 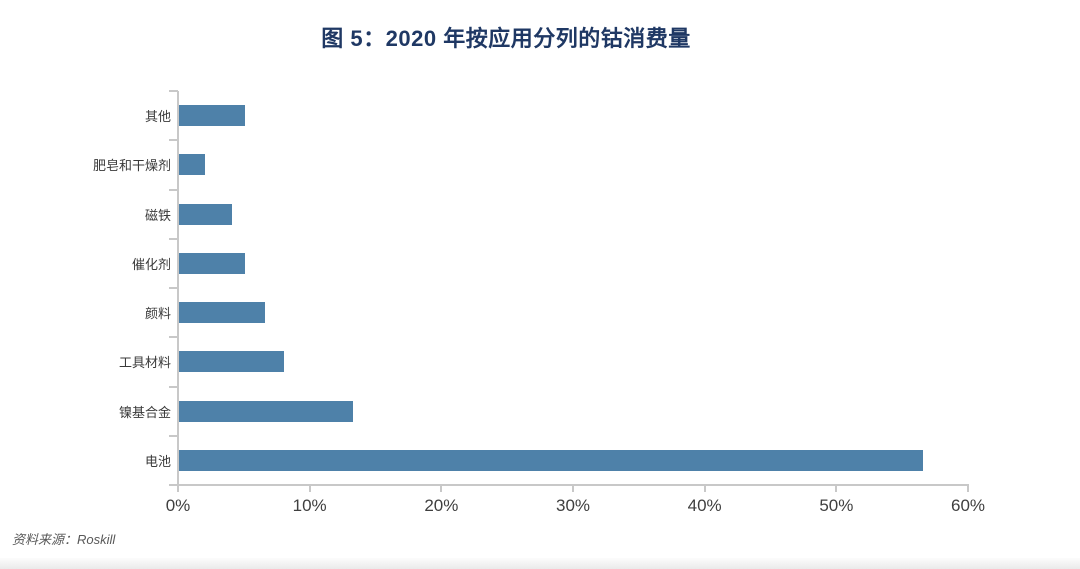 I want to click on category-label: 其他, so click(x=157, y=117).